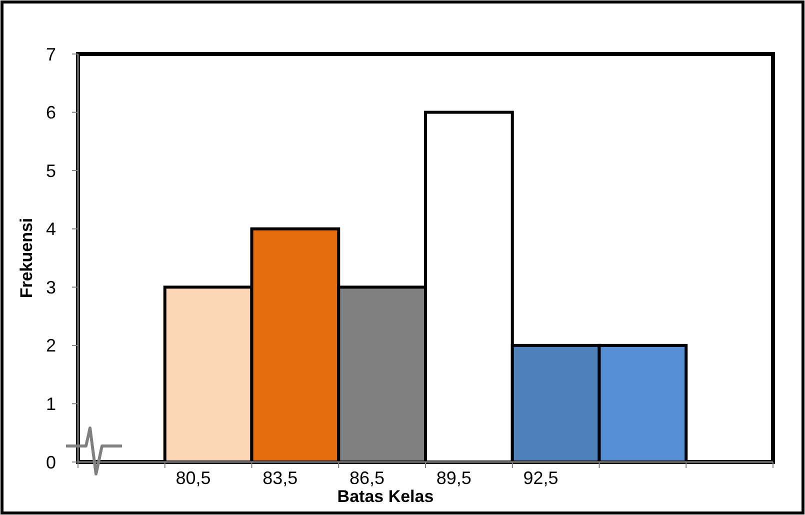 Image resolution: width=805 pixels, height=515 pixels. Describe the element at coordinates (385, 496) in the screenshot. I see `x-axis-title: Batas Kelas` at that location.